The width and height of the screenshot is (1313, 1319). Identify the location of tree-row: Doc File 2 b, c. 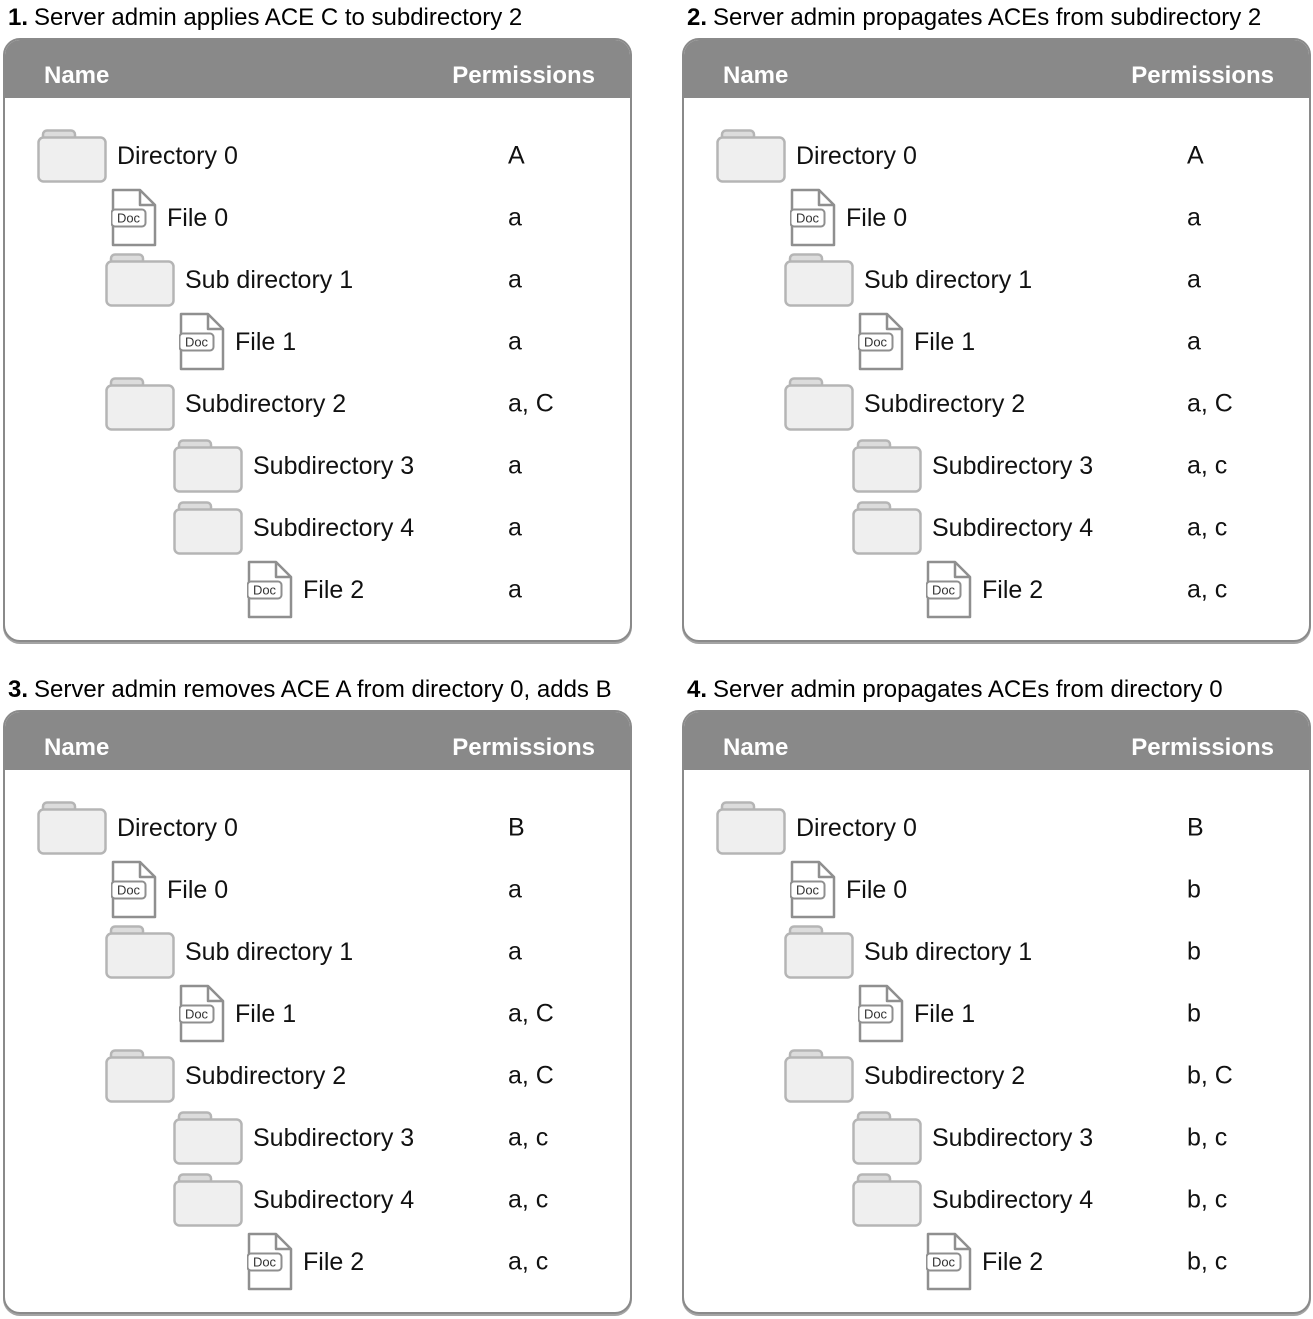
(996, 1262).